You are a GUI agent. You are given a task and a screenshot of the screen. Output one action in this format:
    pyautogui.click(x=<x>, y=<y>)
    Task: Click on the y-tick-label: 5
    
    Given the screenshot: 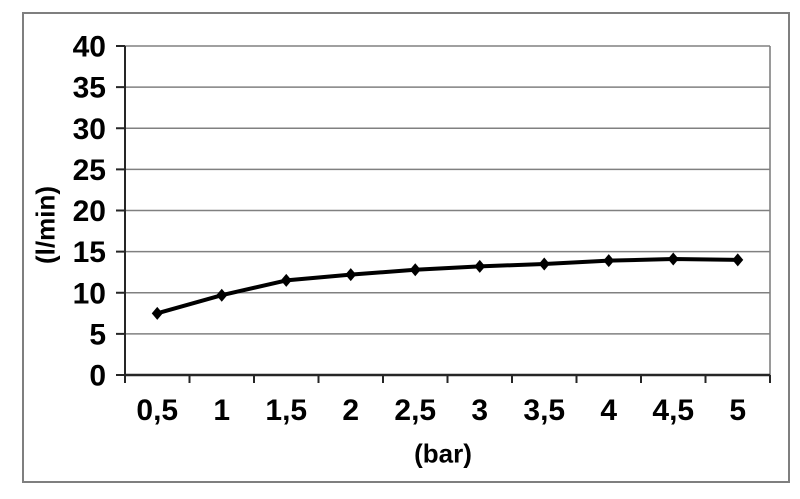 What is the action you would take?
    pyautogui.click(x=97, y=334)
    